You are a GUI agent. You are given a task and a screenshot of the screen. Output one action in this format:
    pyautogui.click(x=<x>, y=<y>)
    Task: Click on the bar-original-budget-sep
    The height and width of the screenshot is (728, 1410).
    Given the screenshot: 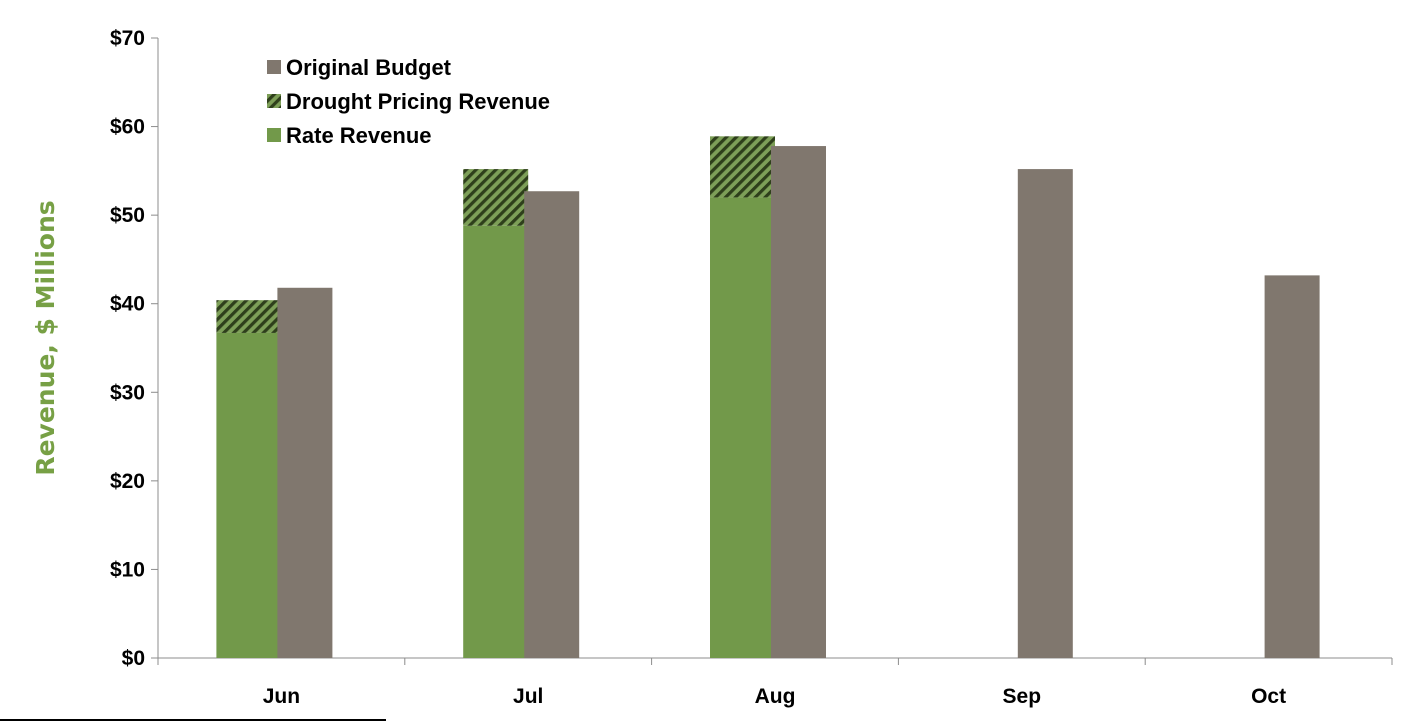 What is the action you would take?
    pyautogui.click(x=1045, y=414)
    